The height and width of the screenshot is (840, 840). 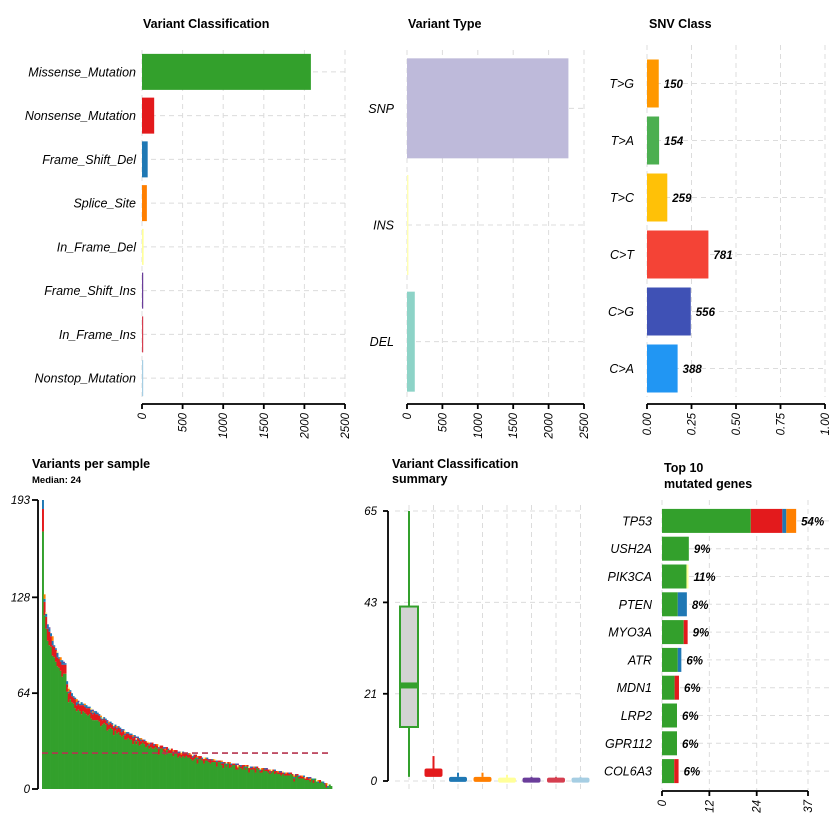 What do you see at coordinates (90, 291) in the screenshot?
I see `category-label-frame-shift-ins: Frame_Shift_Ins` at bounding box center [90, 291].